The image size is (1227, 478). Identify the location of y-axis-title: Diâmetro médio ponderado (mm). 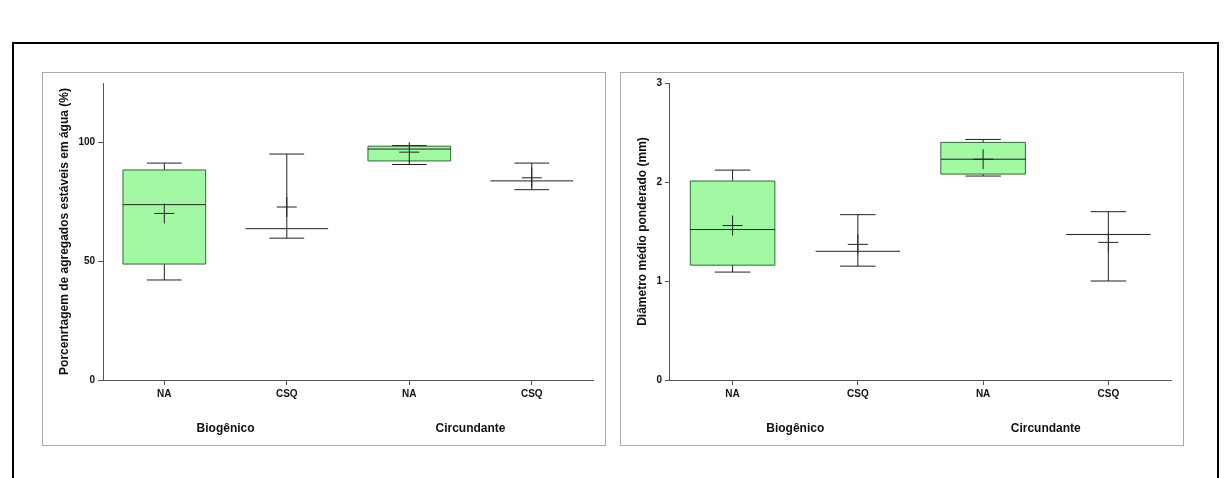
(641, 231).